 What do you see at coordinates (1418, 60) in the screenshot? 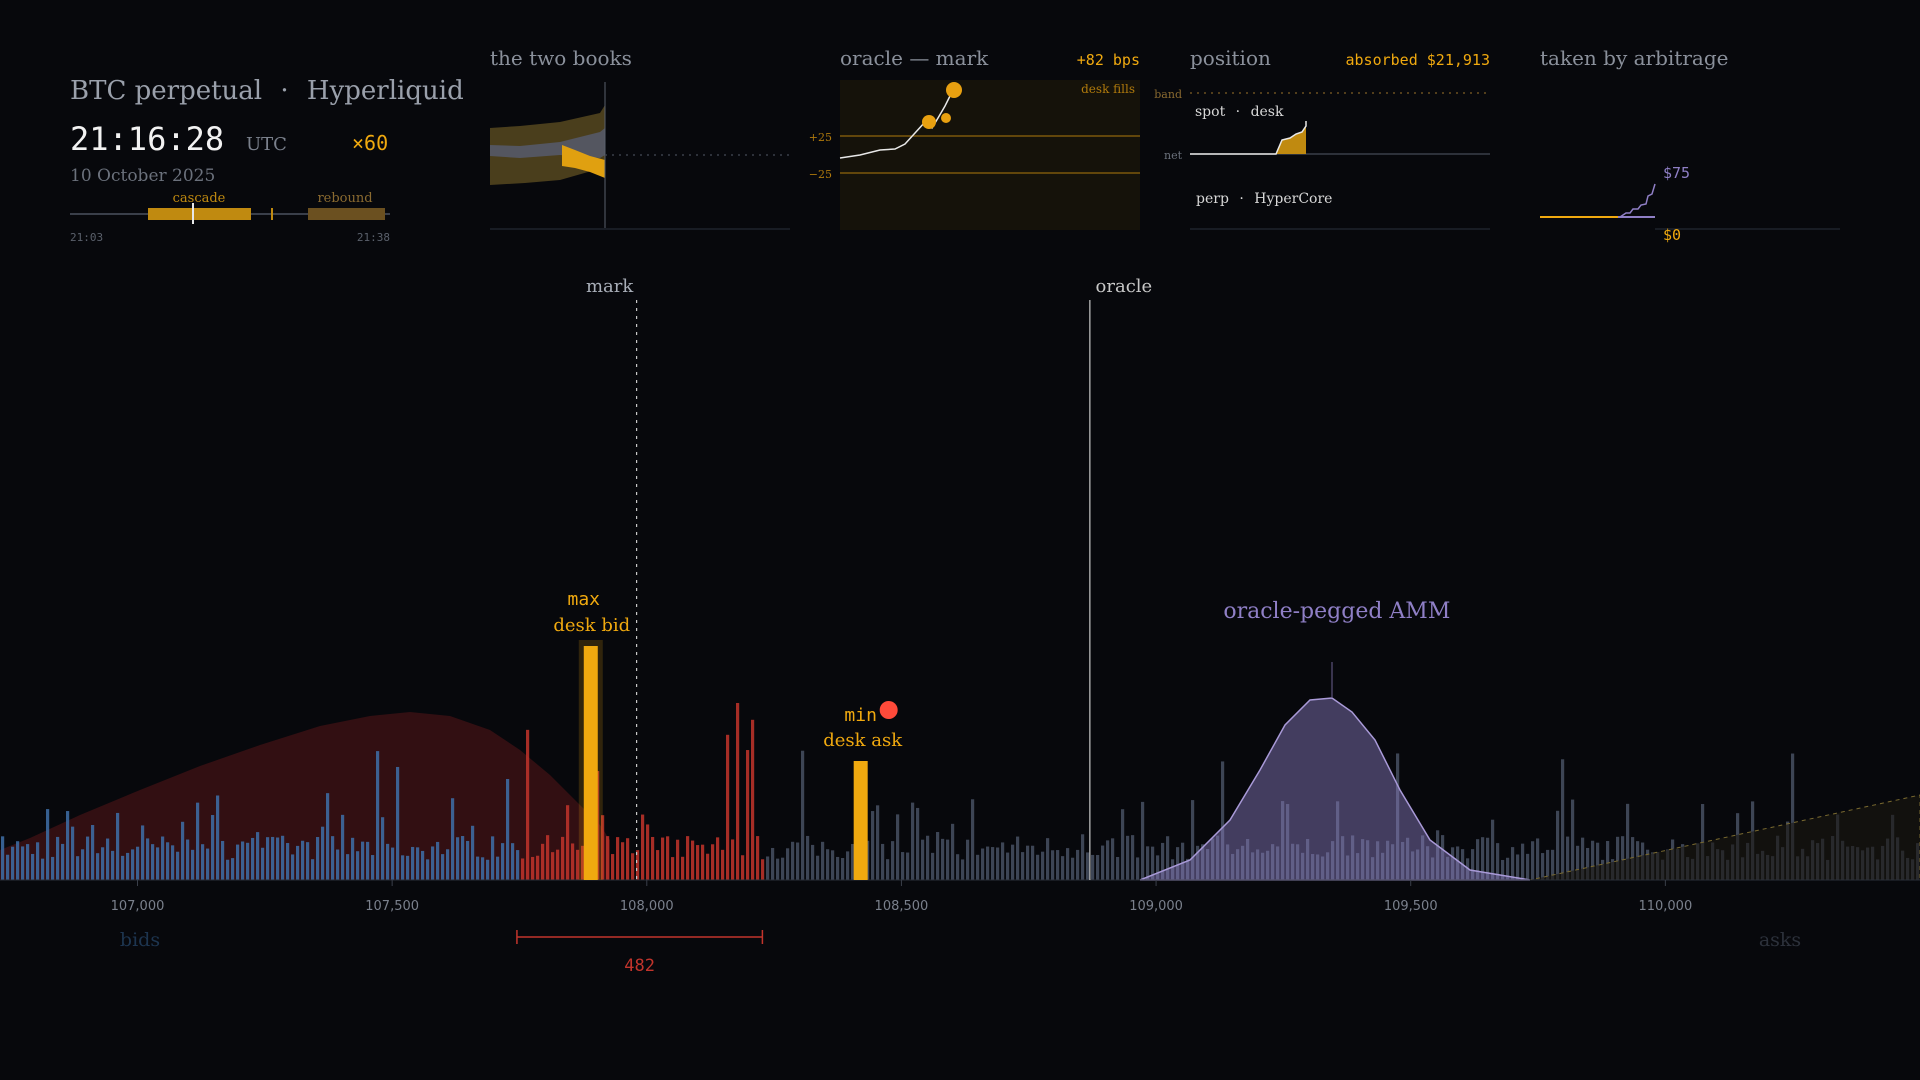
I see `absorbed-value: absorbed $21,913` at bounding box center [1418, 60].